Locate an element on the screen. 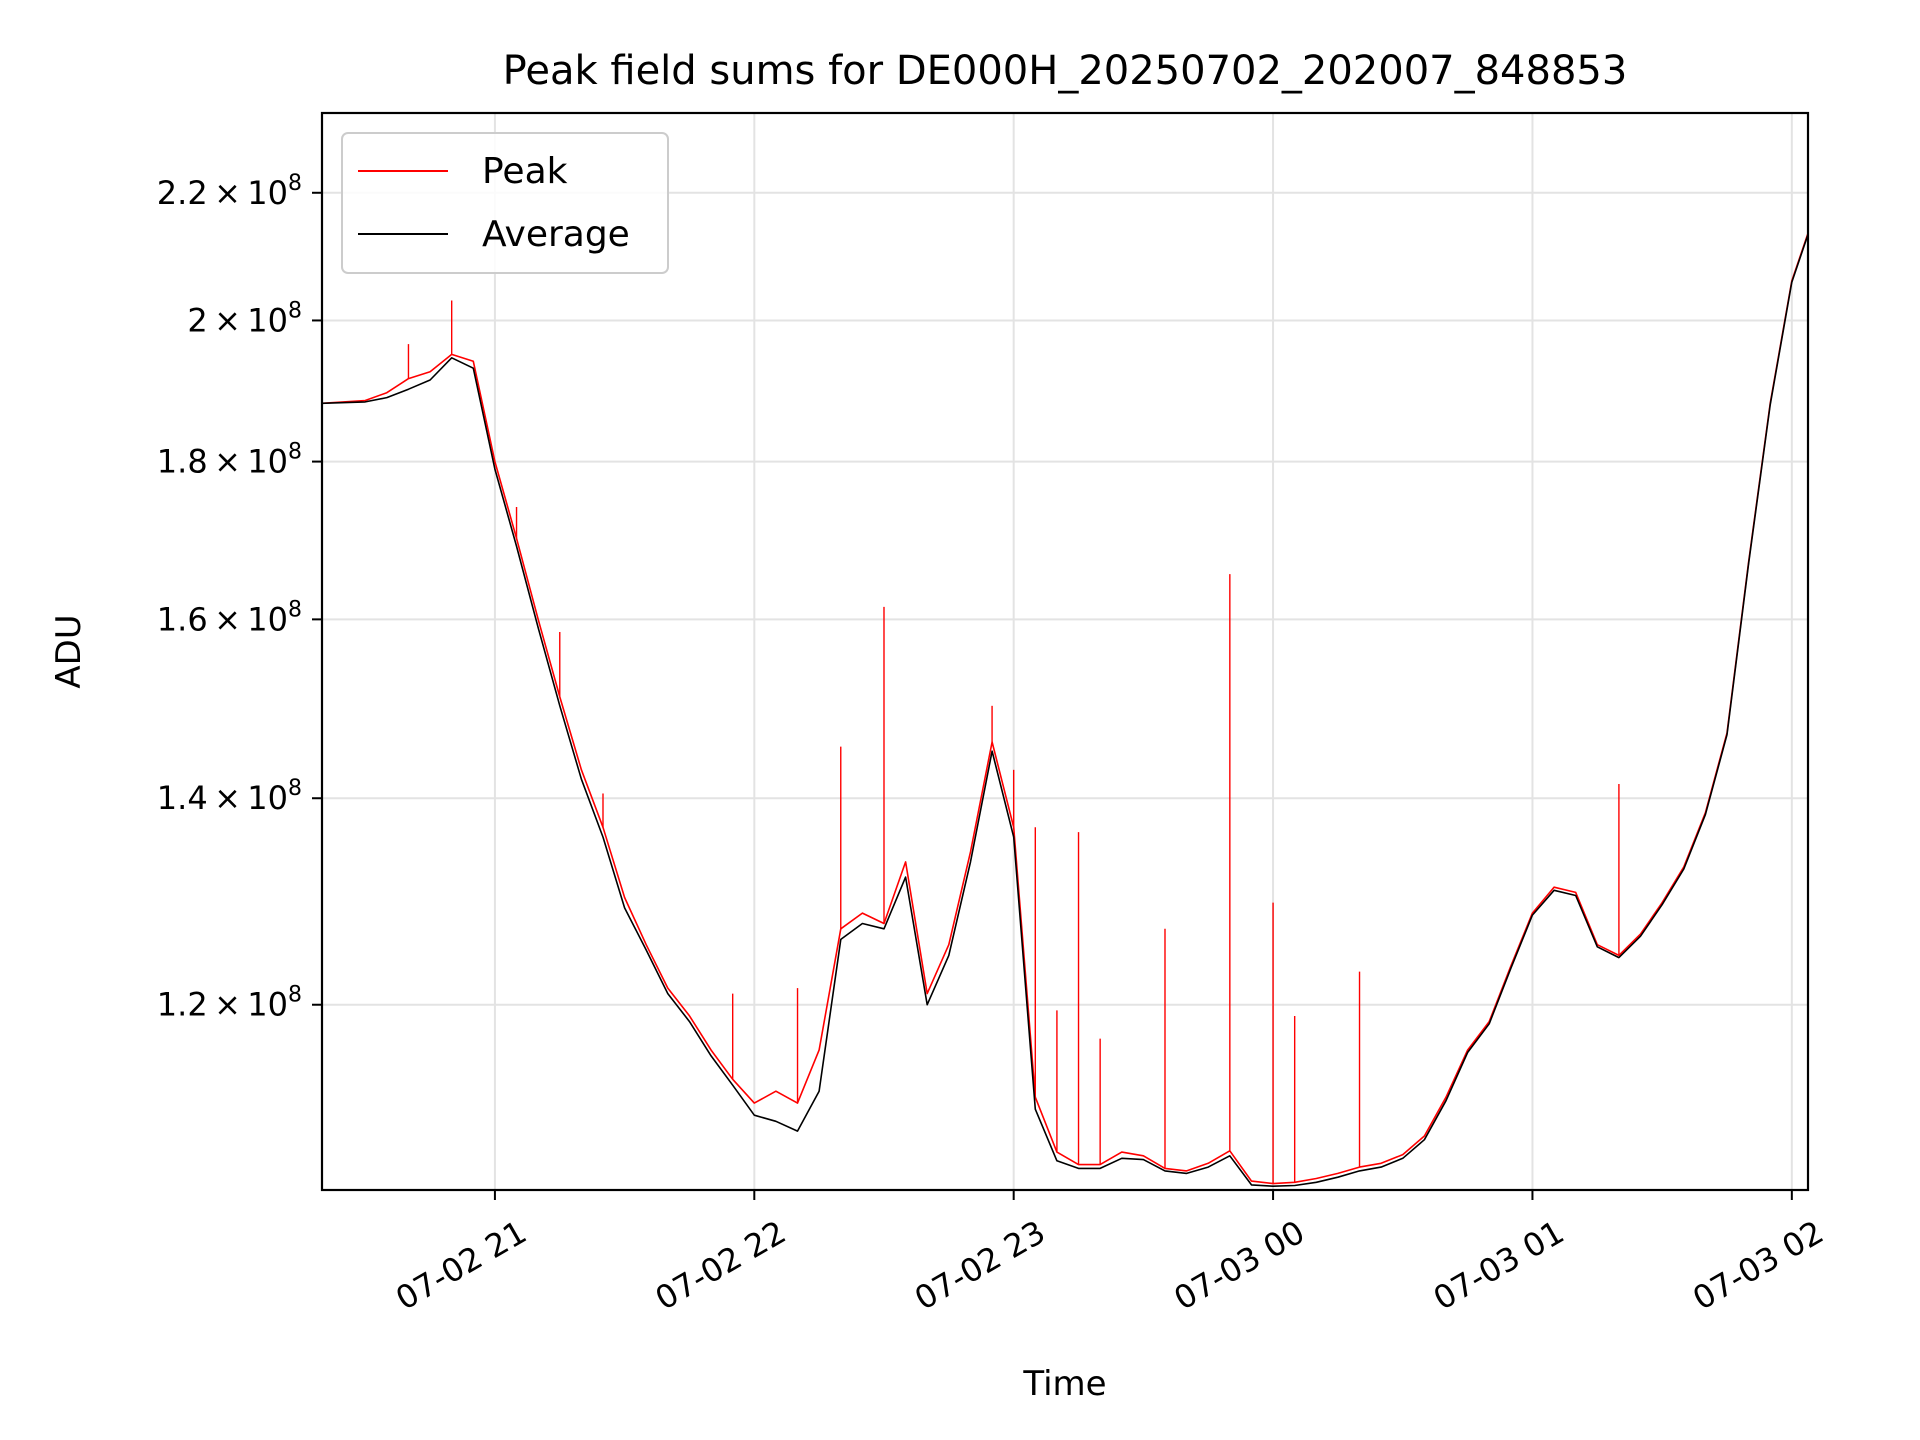 Image resolution: width=1920 pixels, height=1440 pixels. legend-label-average: Average is located at coordinates (556, 234).